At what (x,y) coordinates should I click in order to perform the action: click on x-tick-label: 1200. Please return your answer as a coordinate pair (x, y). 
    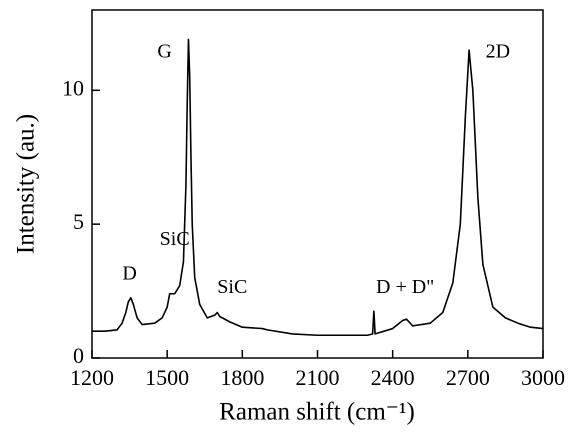
    Looking at the image, I should click on (92, 377).